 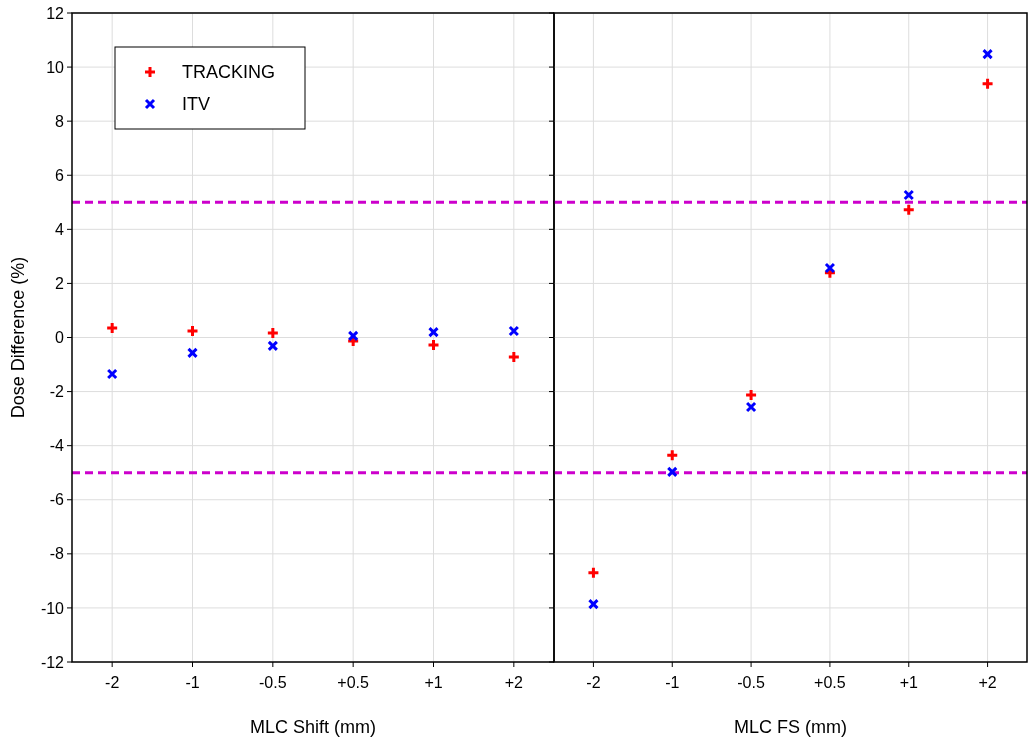 I want to click on x-axis-title: MLC Shift (mm), so click(x=313, y=727).